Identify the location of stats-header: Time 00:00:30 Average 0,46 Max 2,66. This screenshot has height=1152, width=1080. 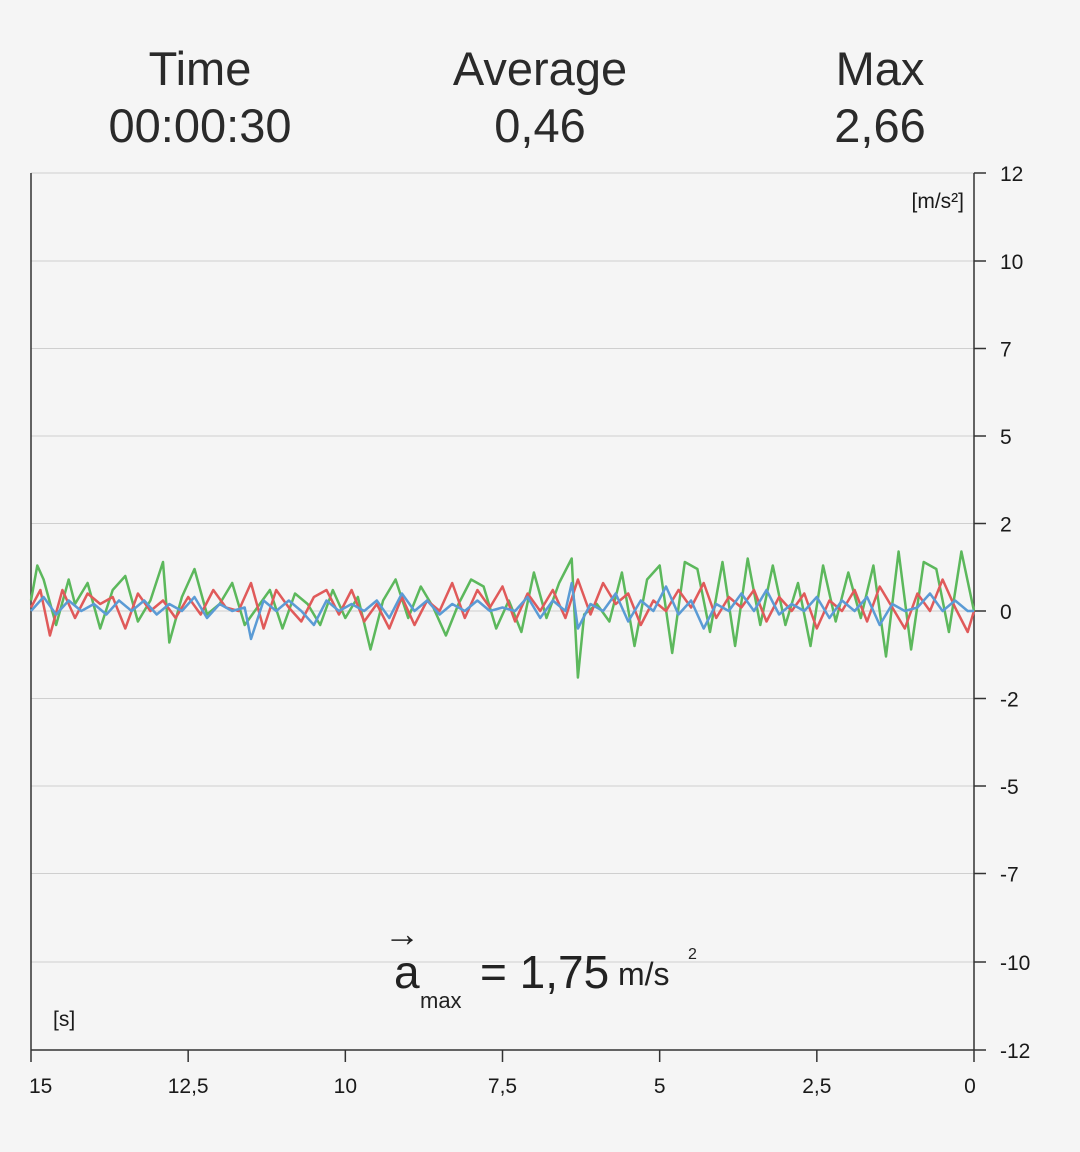
(540, 100).